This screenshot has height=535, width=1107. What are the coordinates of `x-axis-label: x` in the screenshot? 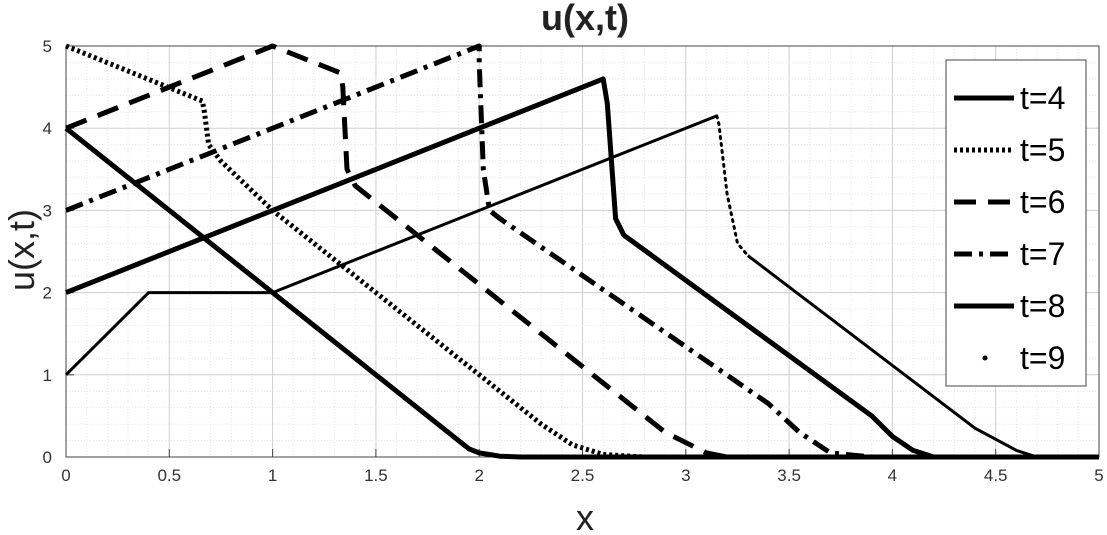 It's located at (585, 516).